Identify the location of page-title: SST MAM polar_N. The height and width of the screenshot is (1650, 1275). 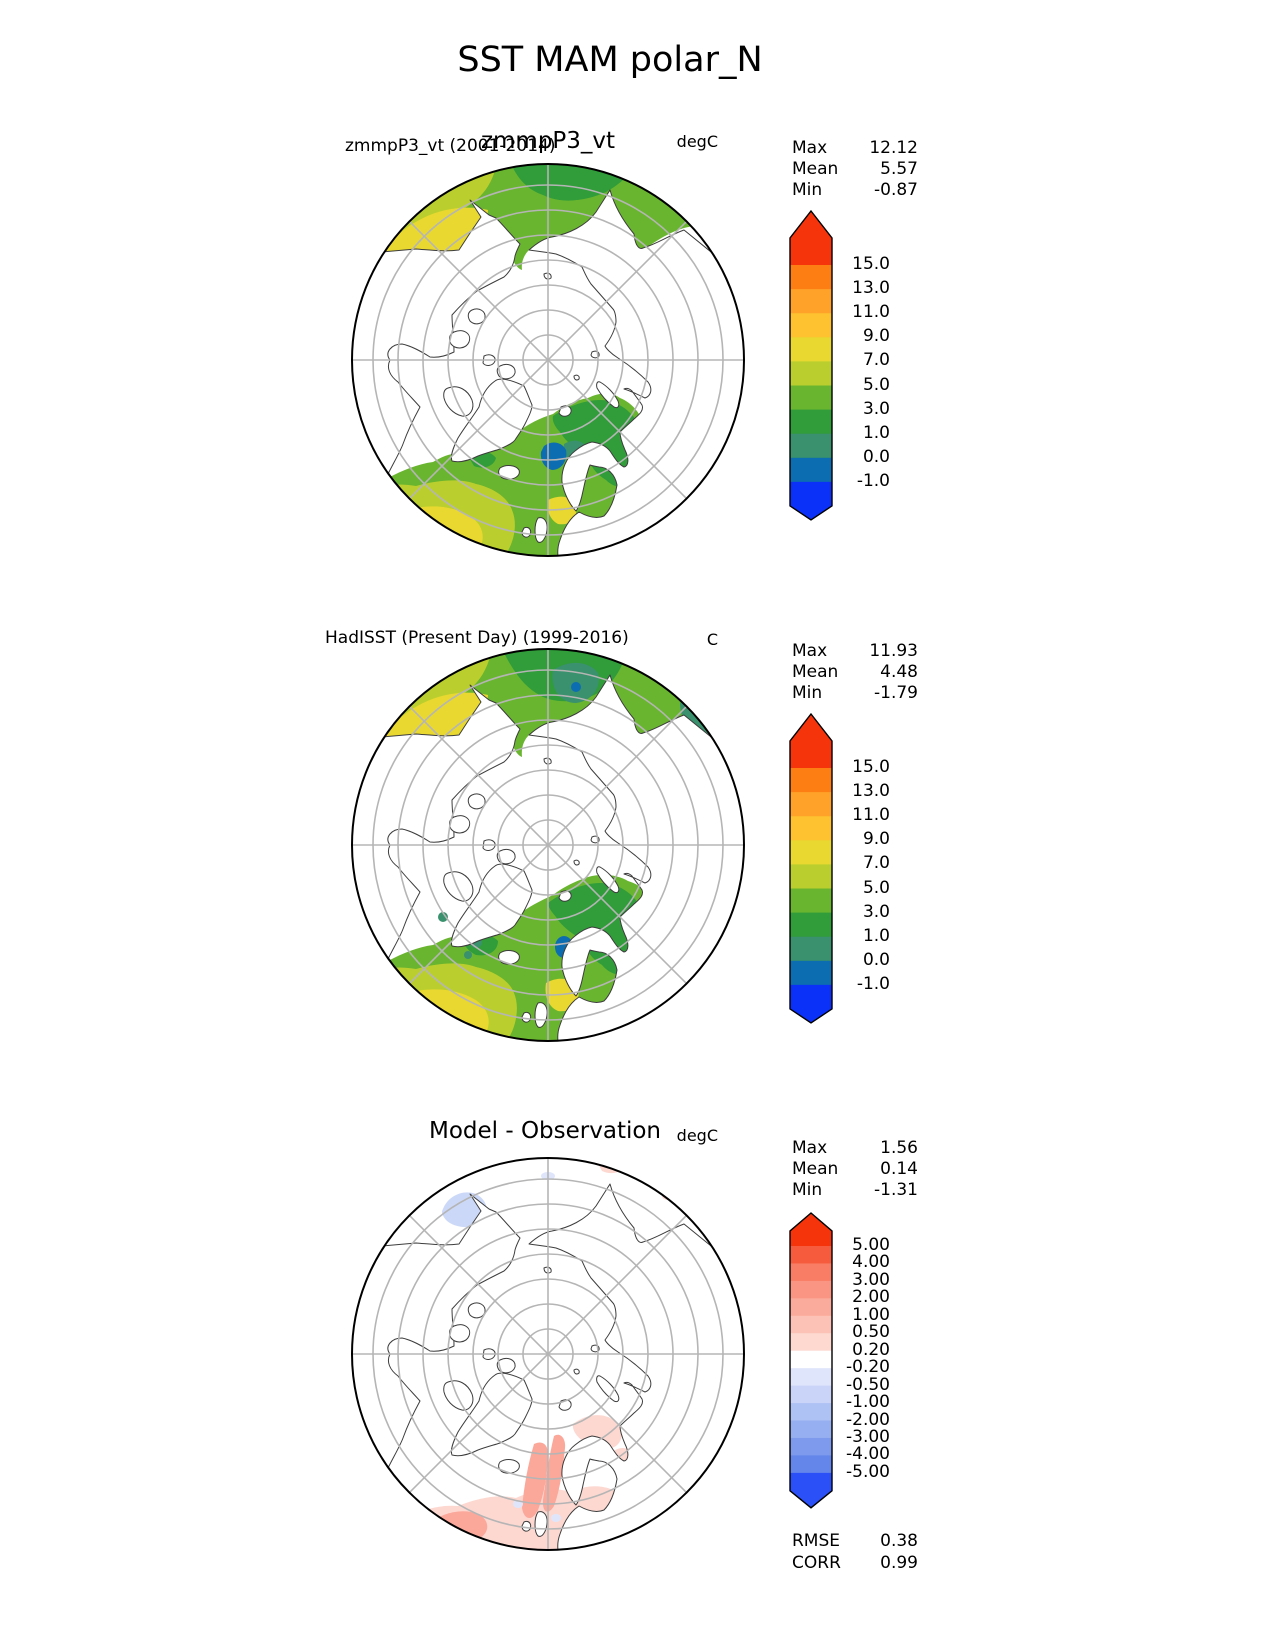
(610, 60).